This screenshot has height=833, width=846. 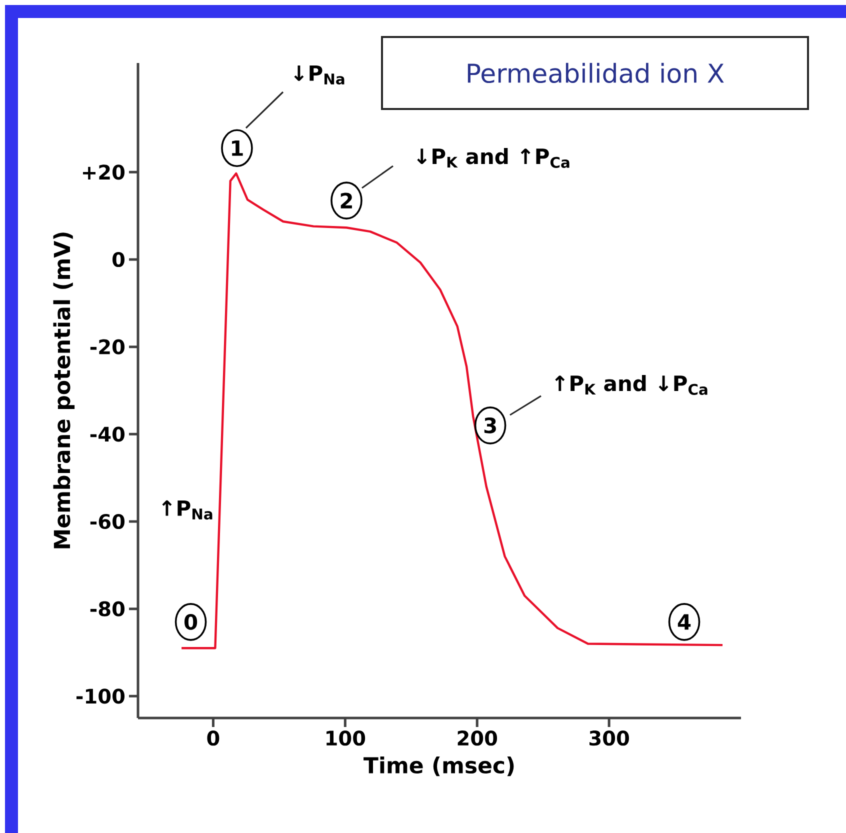 What do you see at coordinates (107, 522) in the screenshot?
I see `y-tick-label: -60` at bounding box center [107, 522].